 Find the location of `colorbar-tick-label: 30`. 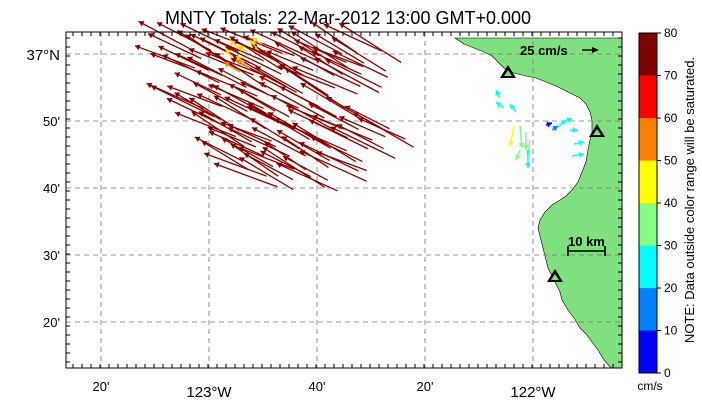

colorbar-tick-label: 30 is located at coordinates (671, 246).